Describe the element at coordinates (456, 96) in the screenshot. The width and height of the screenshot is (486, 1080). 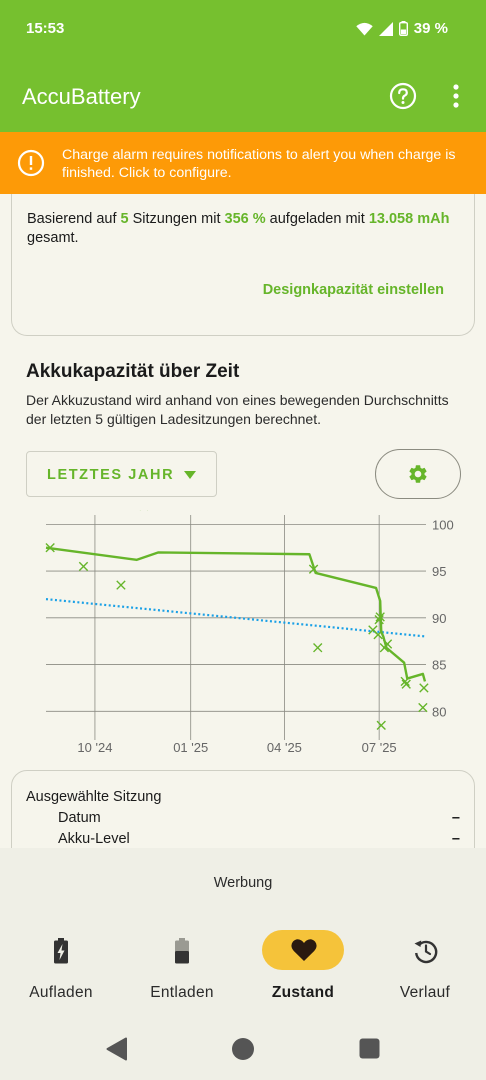
I see `more-vert-icon` at that location.